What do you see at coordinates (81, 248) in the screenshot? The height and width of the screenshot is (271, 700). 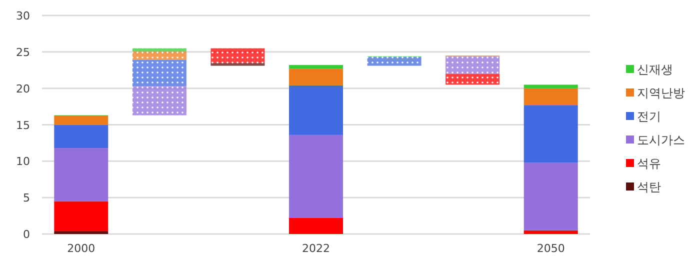 I see `x-tick-label: 2000` at bounding box center [81, 248].